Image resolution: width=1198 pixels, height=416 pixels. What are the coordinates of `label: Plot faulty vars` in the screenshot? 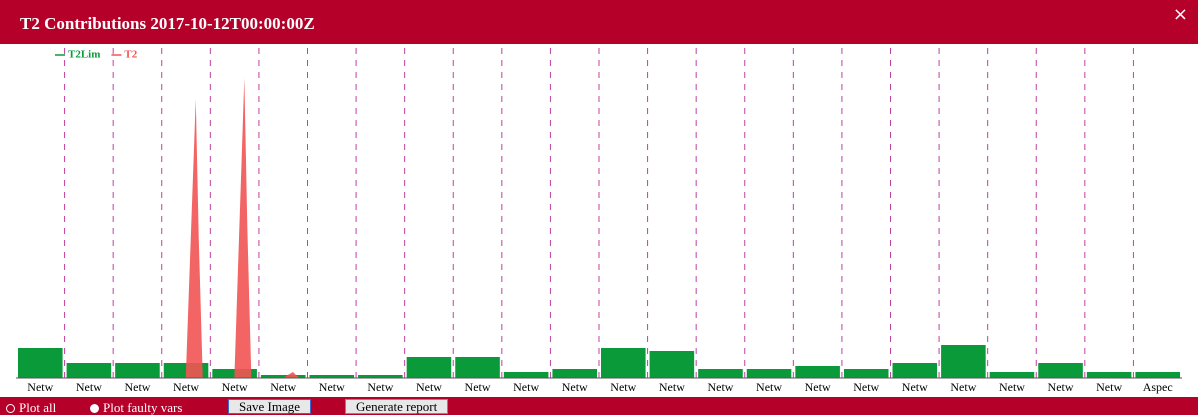 It's located at (143, 407).